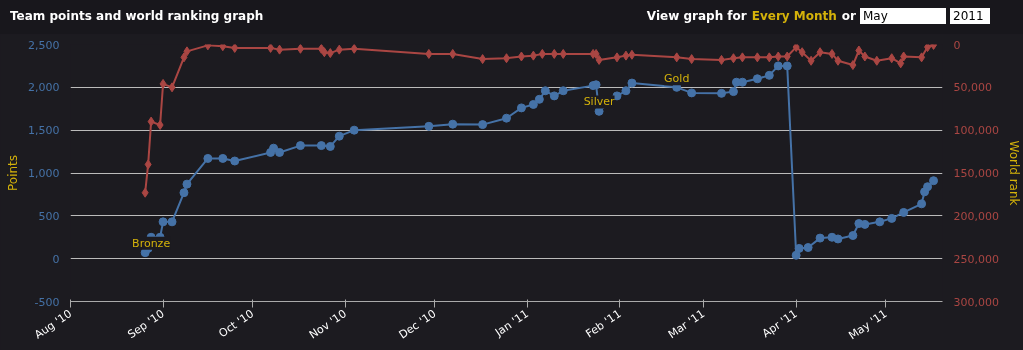 The image size is (1023, 350). Describe the element at coordinates (44, 173) in the screenshot. I see `y-tick-label: 1,000` at that location.